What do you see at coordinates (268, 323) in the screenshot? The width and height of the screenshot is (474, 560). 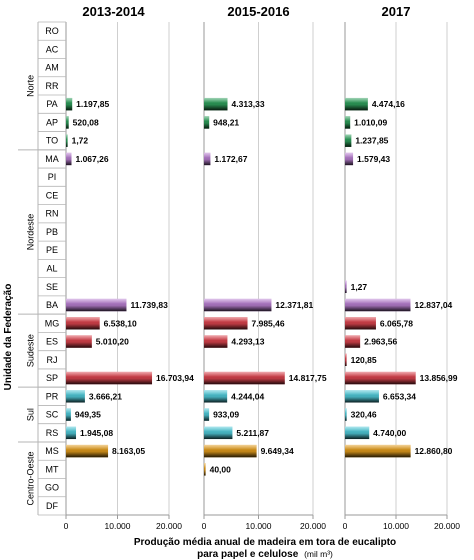 I see `data-label-mg-2: 7.985,46` at bounding box center [268, 323].